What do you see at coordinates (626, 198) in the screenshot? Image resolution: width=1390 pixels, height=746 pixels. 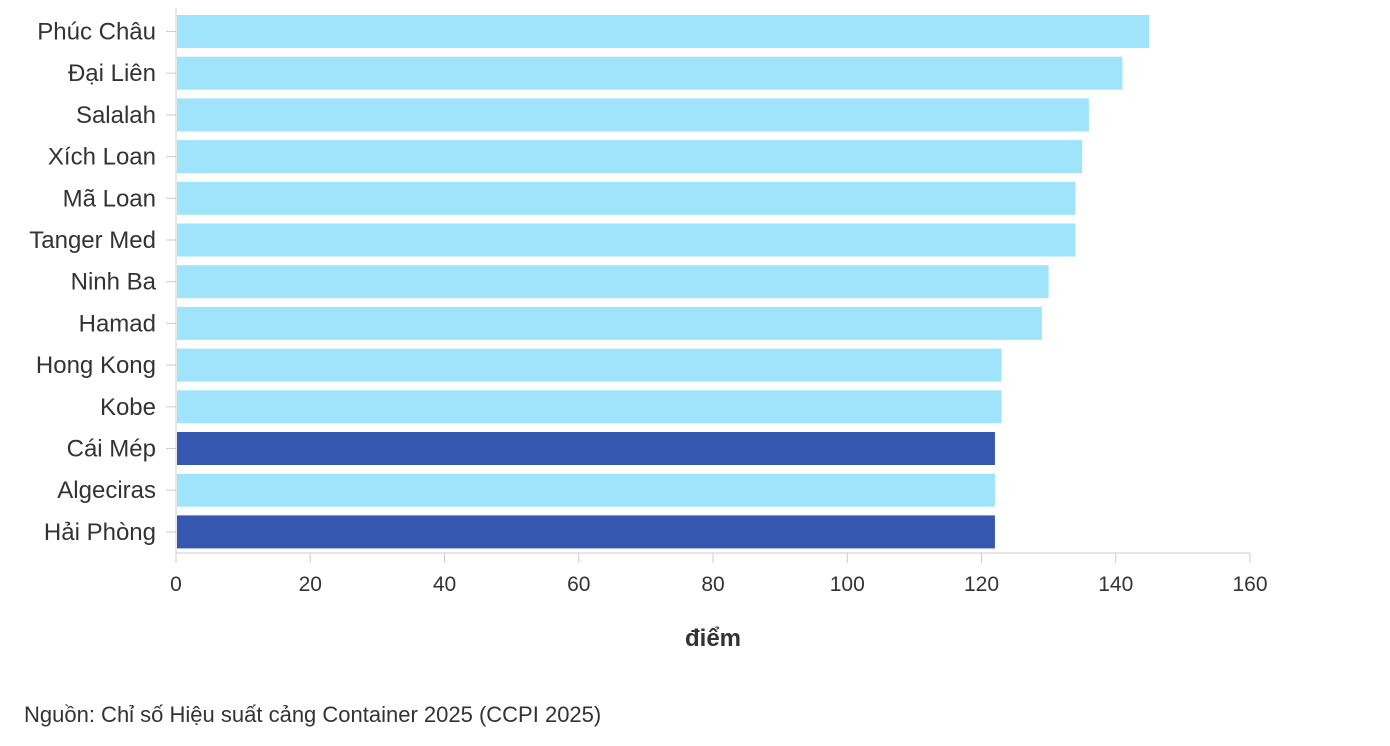 I see `bar-ma-loan` at bounding box center [626, 198].